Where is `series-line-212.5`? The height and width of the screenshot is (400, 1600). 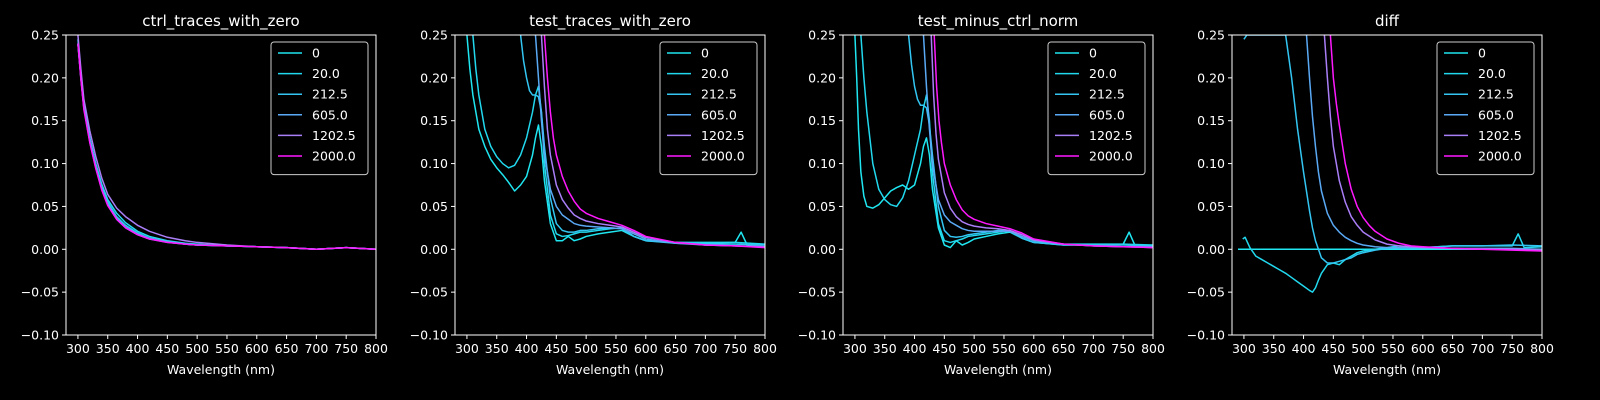
series-line-212.5 is located at coordinates (1030, 141).